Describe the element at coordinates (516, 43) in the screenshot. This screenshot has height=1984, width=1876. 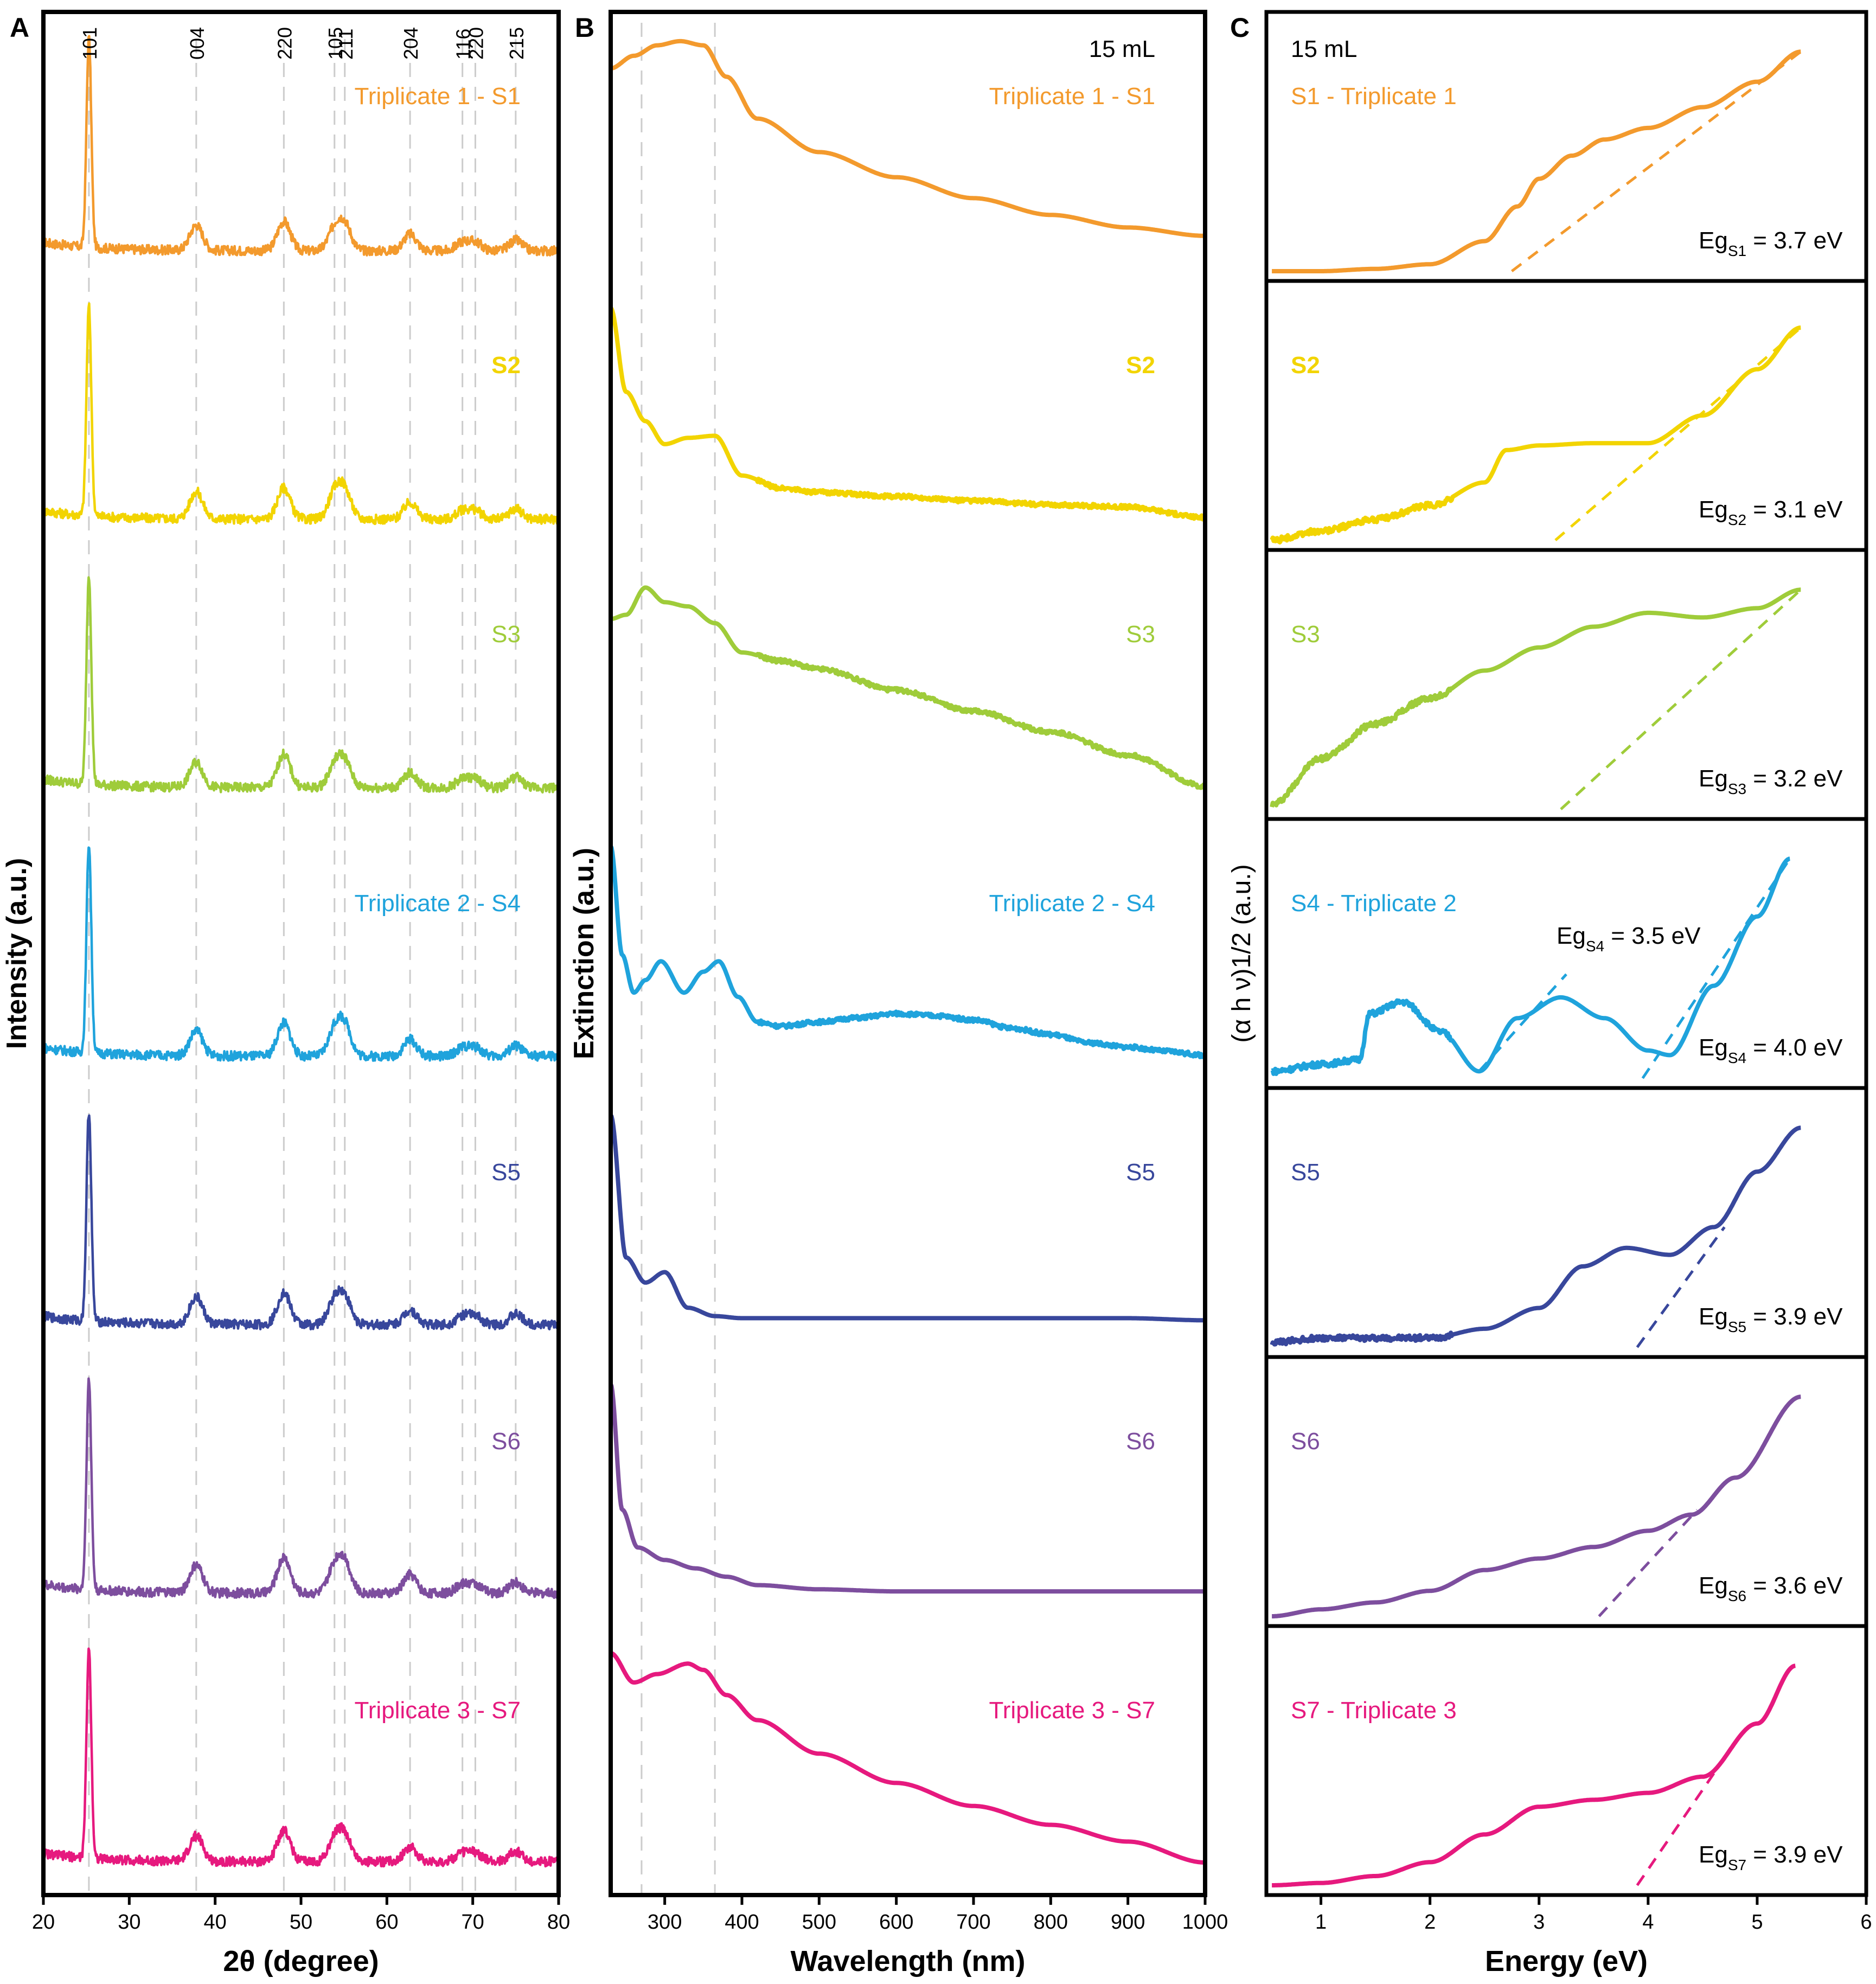
I see `peak-label: 215` at that location.